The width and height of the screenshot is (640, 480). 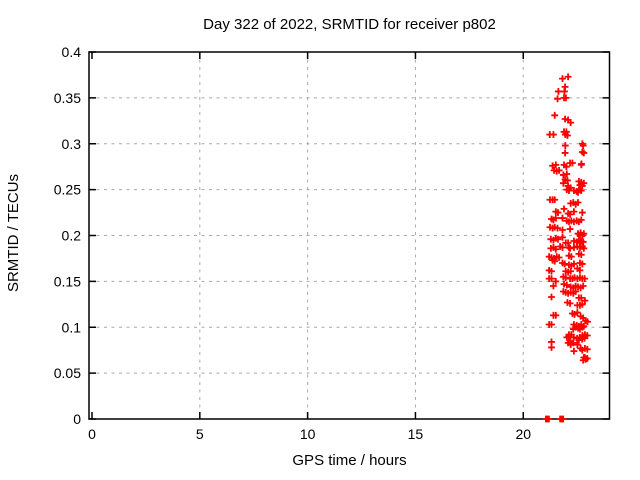 What do you see at coordinates (416, 434) in the screenshot?
I see `x-tick-label: 15` at bounding box center [416, 434].